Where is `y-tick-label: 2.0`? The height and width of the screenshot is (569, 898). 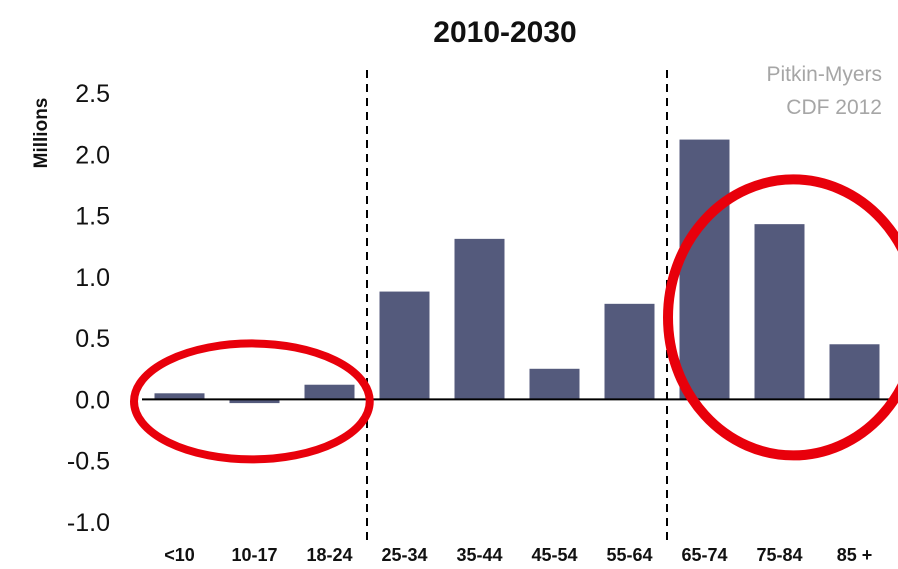 y-tick-label: 2.0 is located at coordinates (92, 155).